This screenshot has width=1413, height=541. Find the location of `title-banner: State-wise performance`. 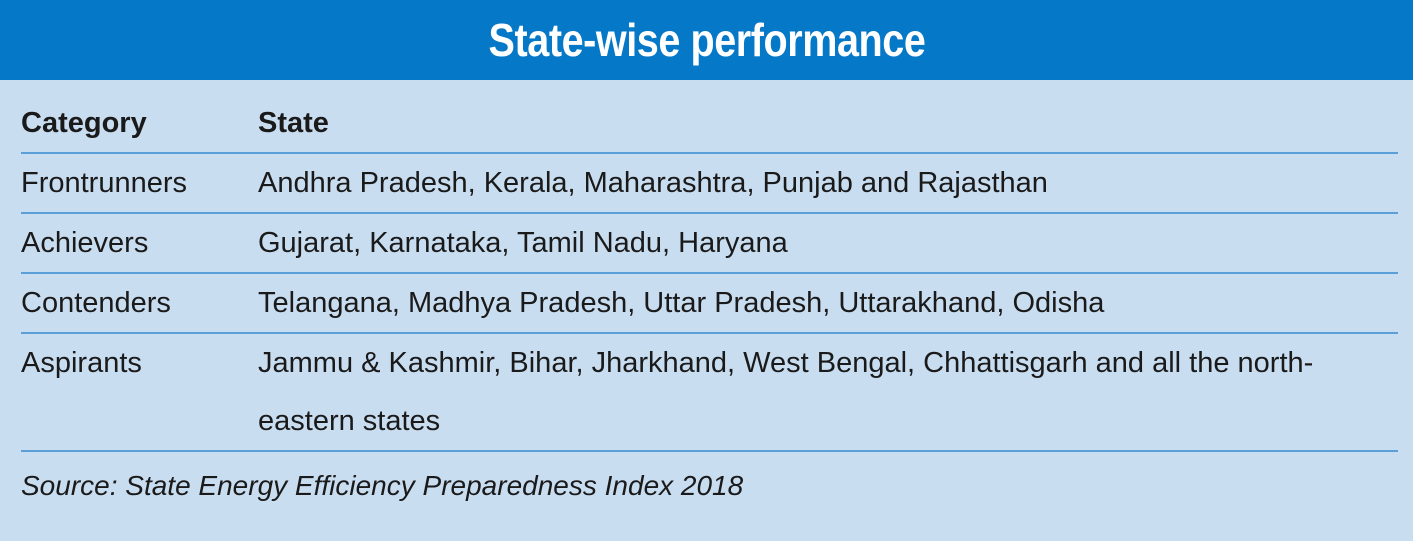

title-banner: State-wise performance is located at coordinates (706, 40).